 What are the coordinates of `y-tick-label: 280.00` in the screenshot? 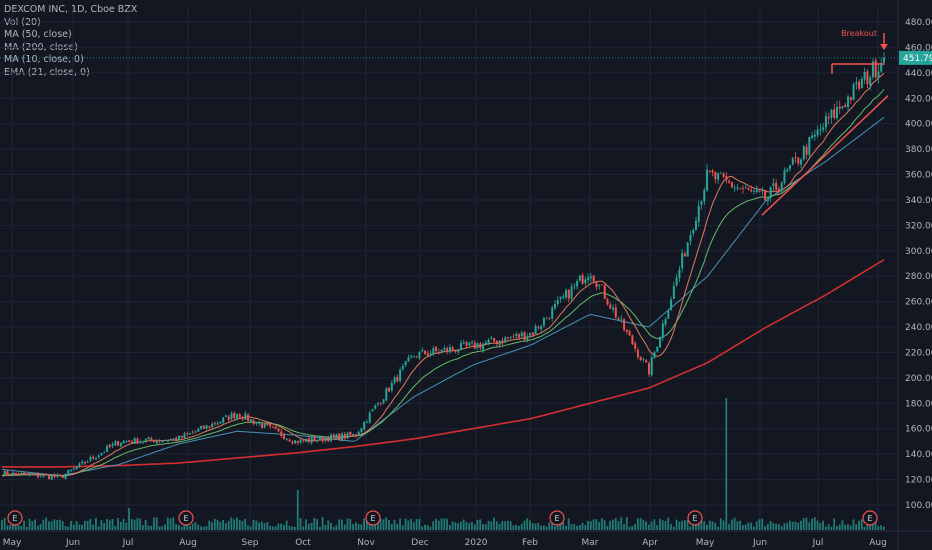 It's located at (918, 277).